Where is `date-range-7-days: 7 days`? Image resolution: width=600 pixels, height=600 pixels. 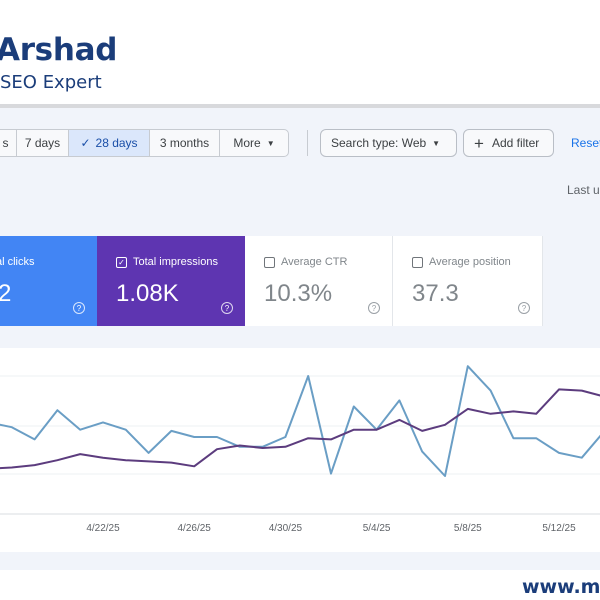 date-range-7-days: 7 days is located at coordinates (43, 143).